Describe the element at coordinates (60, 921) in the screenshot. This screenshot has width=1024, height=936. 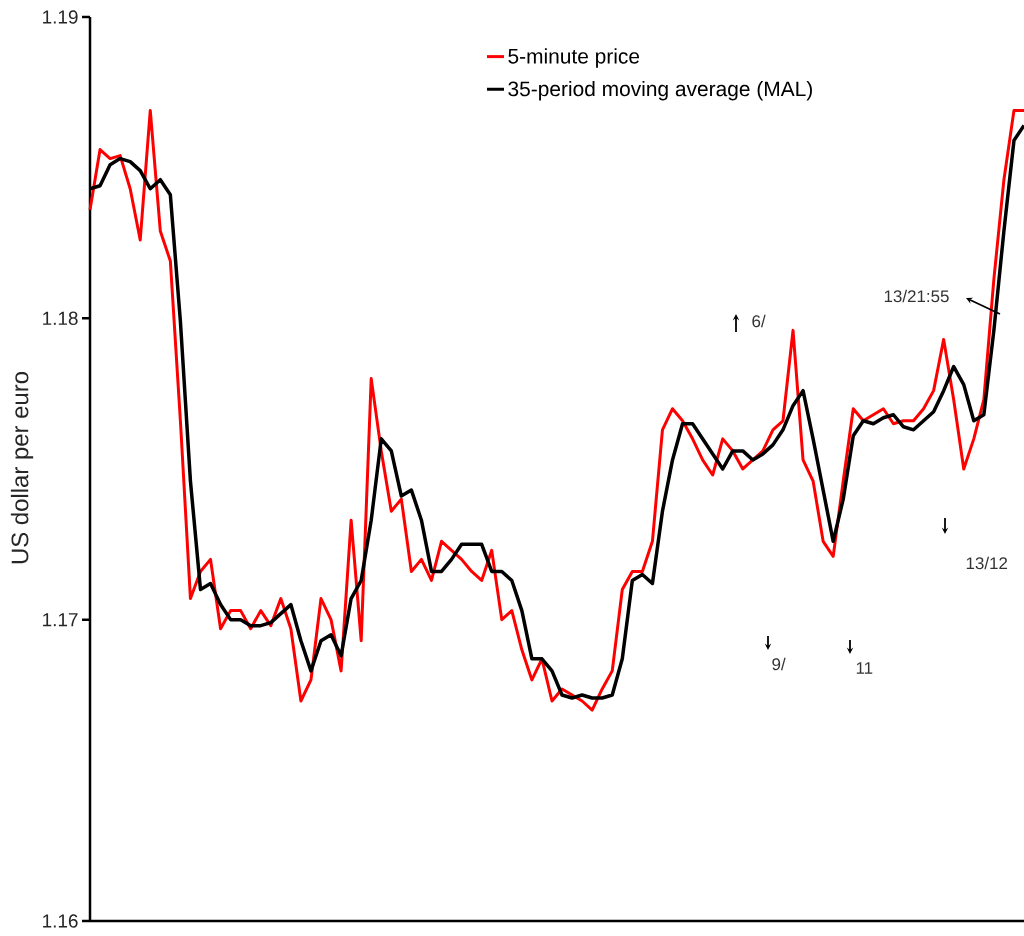
I see `y-tick-label: 1.16` at that location.